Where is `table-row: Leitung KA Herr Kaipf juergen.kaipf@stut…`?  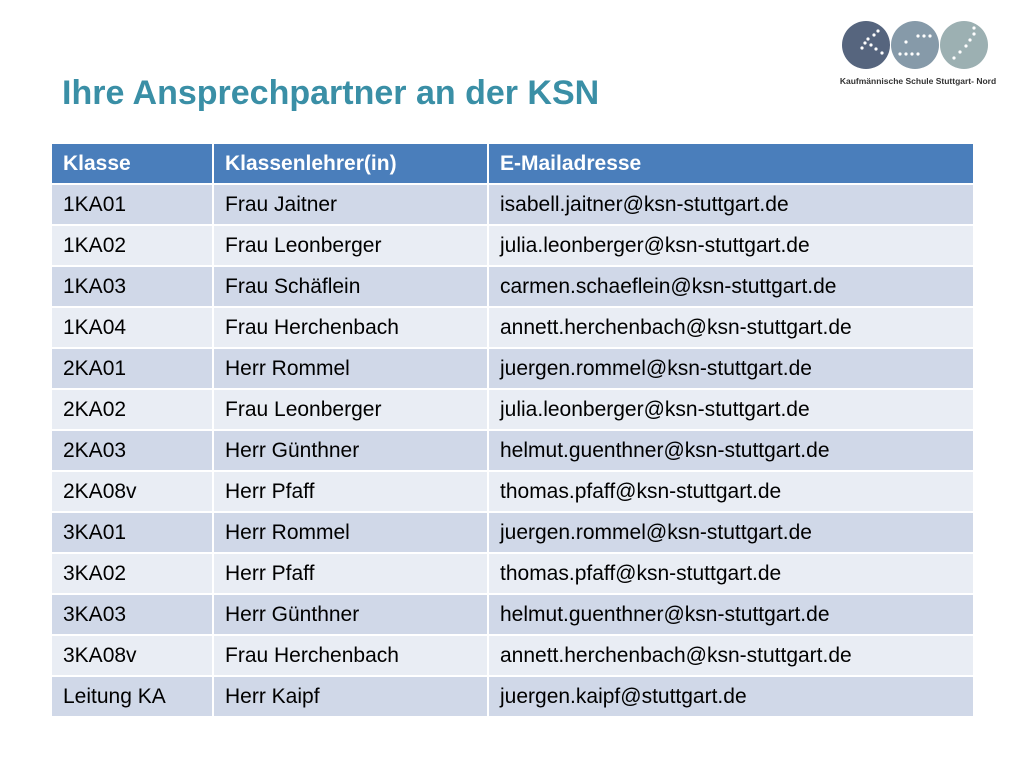 table-row: Leitung KA Herr Kaipf juergen.kaipf@stut… is located at coordinates (512, 696).